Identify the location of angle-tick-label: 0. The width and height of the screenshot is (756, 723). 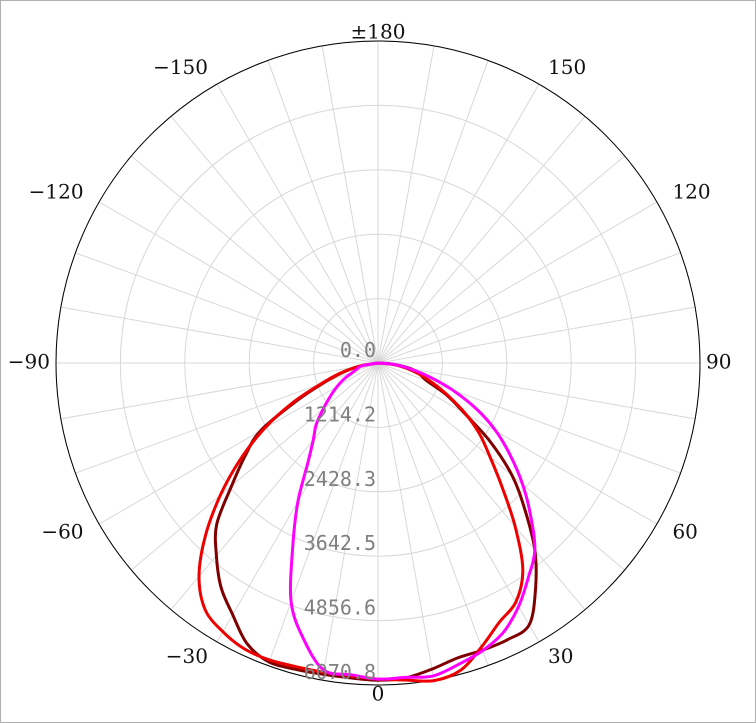
(378, 694).